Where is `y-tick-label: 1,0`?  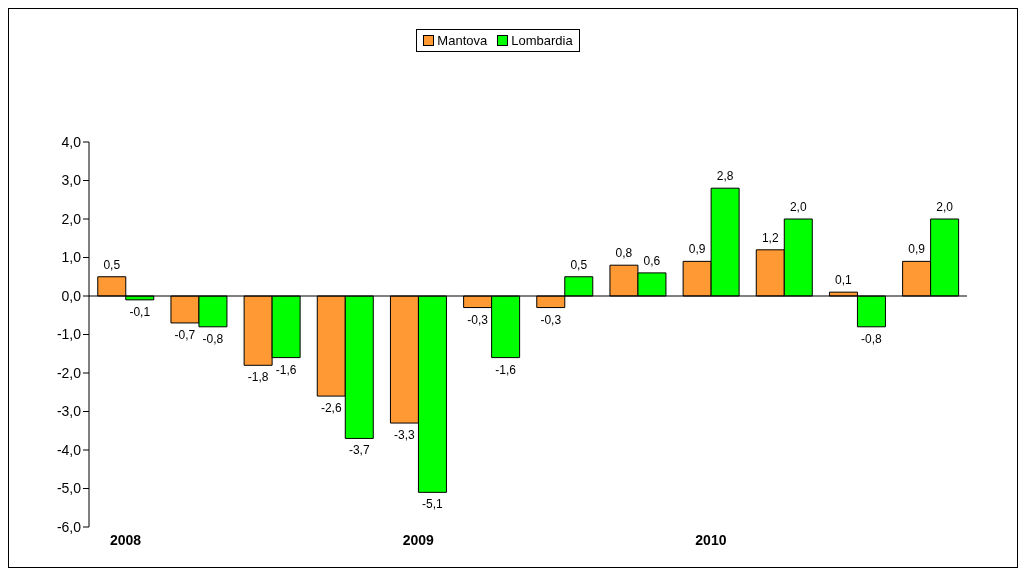
y-tick-label: 1,0 is located at coordinates (71, 257).